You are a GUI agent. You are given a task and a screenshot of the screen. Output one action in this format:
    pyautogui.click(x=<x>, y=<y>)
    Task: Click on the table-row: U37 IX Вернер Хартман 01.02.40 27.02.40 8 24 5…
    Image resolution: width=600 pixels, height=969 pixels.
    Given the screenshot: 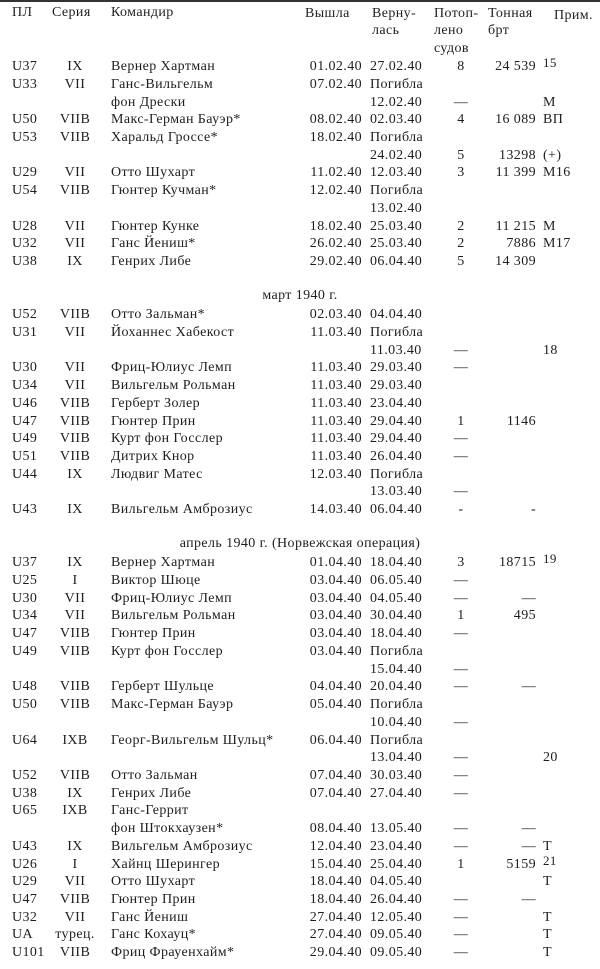 What is the action you would take?
    pyautogui.click(x=300, y=65)
    